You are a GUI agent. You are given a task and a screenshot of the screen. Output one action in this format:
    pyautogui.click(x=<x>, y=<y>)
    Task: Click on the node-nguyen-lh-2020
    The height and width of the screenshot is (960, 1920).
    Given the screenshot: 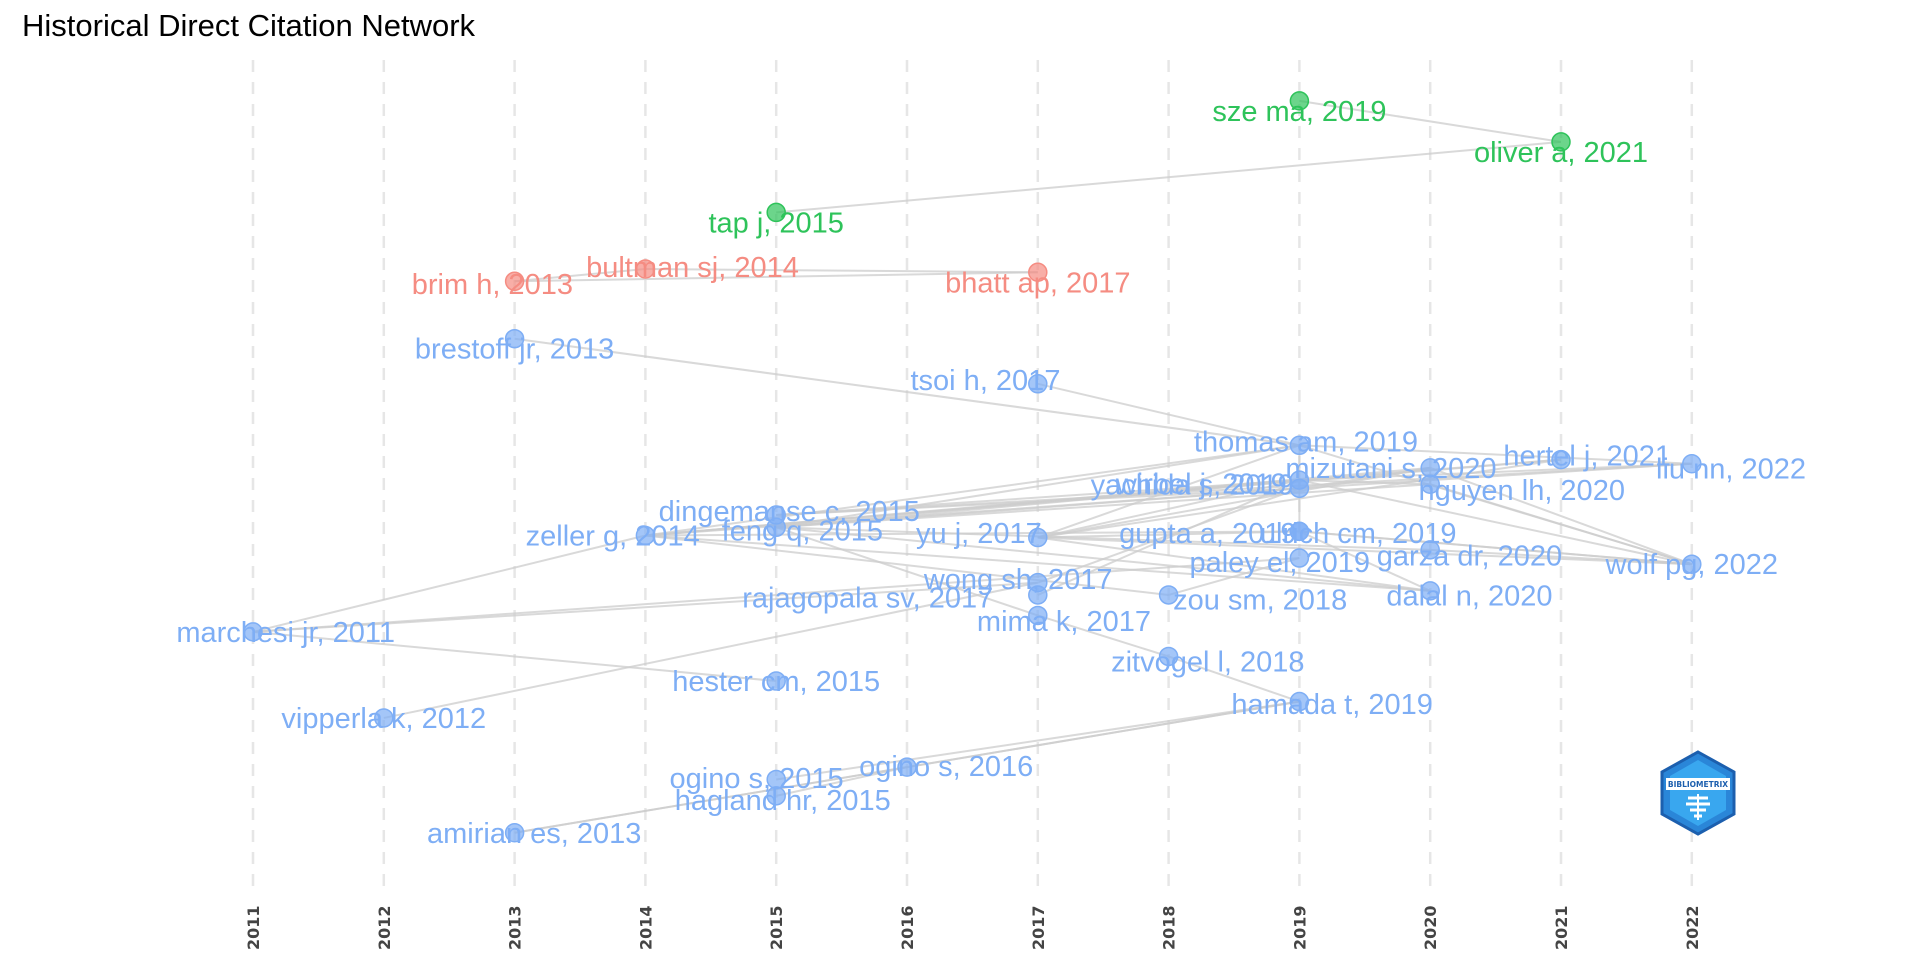 What is the action you would take?
    pyautogui.click(x=1430, y=484)
    